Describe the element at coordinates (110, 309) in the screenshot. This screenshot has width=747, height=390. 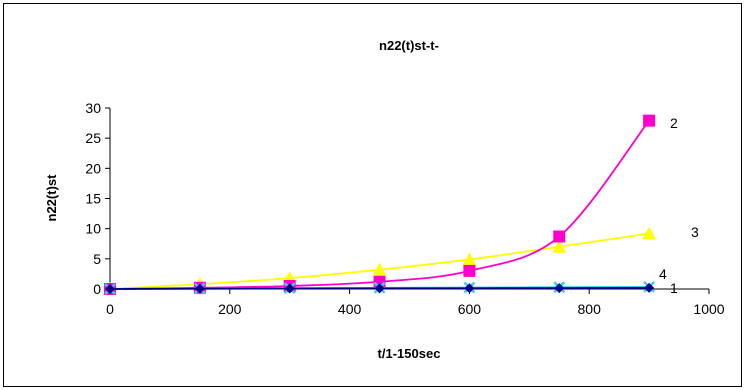
I see `x-tick-label: 0` at that location.